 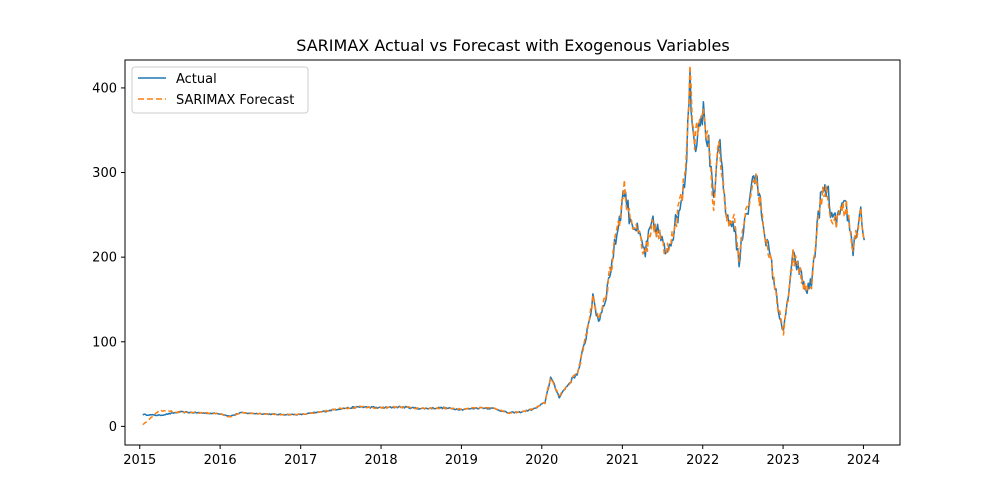 What do you see at coordinates (220, 460) in the screenshot?
I see `x-tick-label: 2016` at bounding box center [220, 460].